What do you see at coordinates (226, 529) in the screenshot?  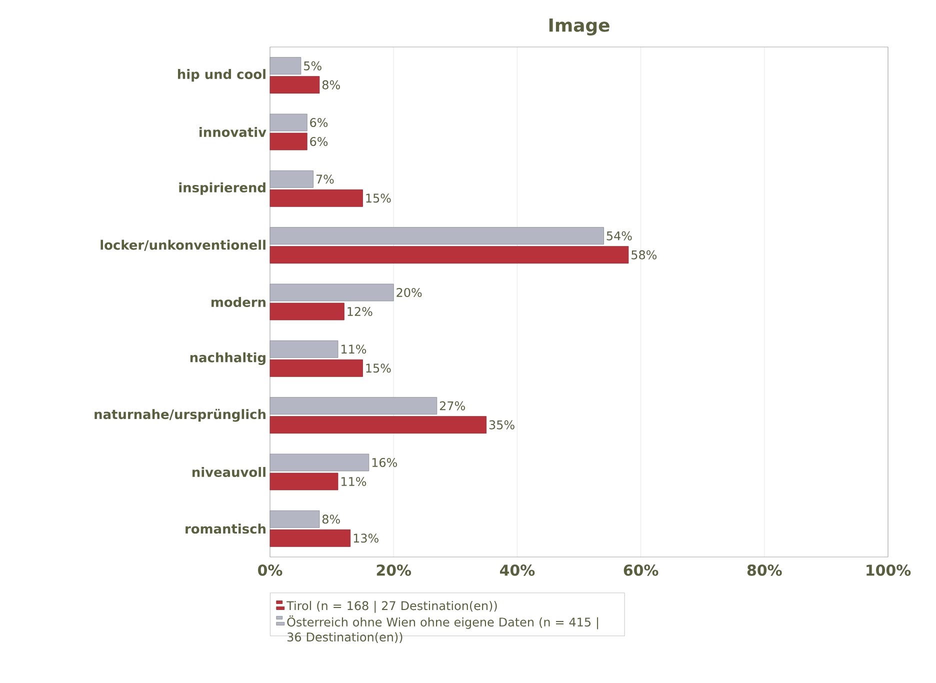 I see `y-tick-label: romantisch` at bounding box center [226, 529].